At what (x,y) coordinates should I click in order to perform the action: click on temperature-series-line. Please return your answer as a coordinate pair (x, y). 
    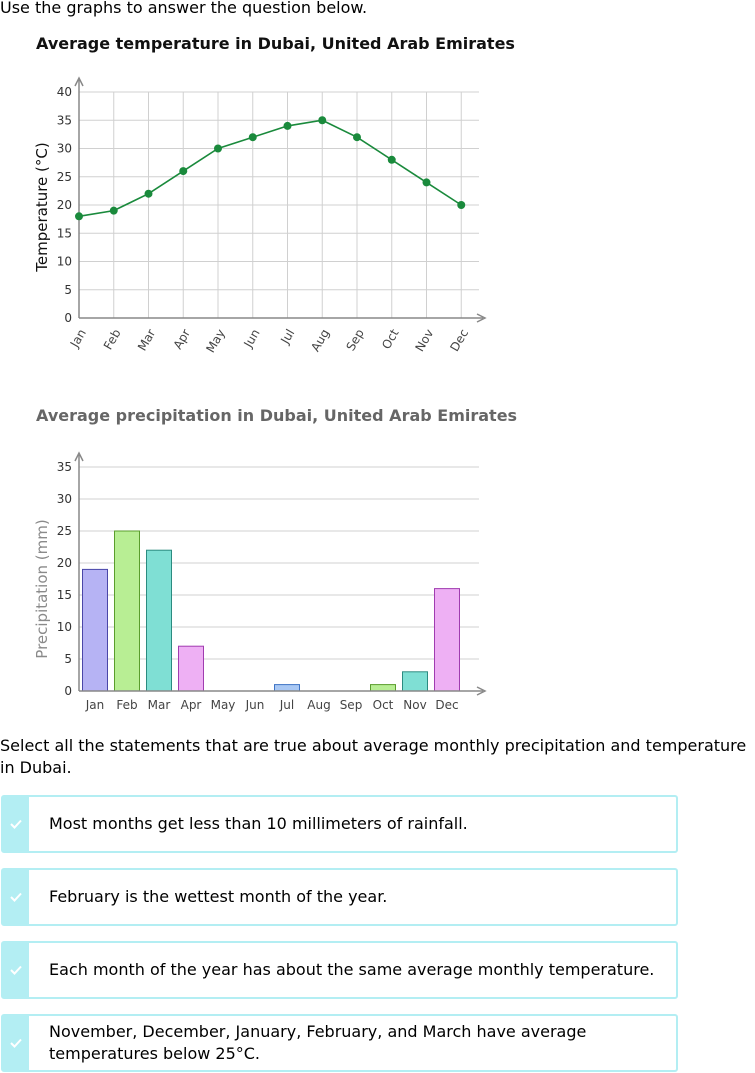
    Looking at the image, I should click on (270, 168).